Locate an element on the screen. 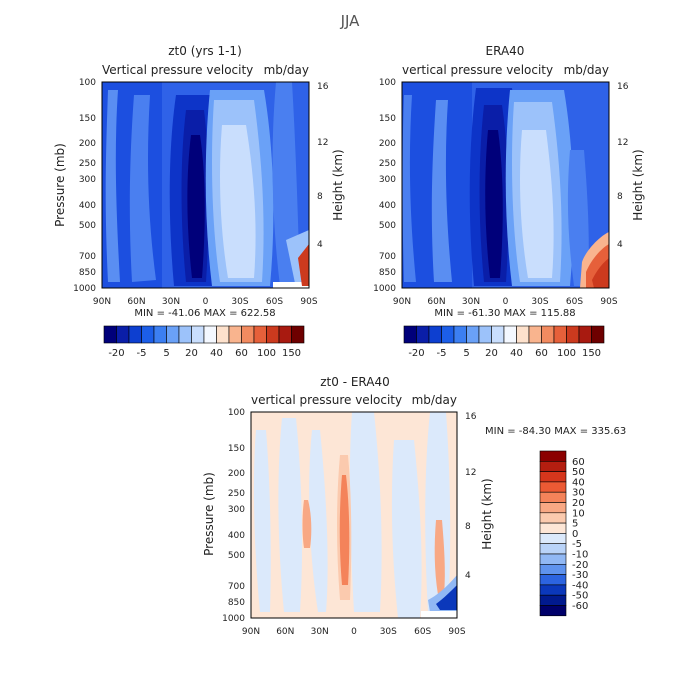 The image size is (700, 700). tick-label: 30N is located at coordinates (320, 632).